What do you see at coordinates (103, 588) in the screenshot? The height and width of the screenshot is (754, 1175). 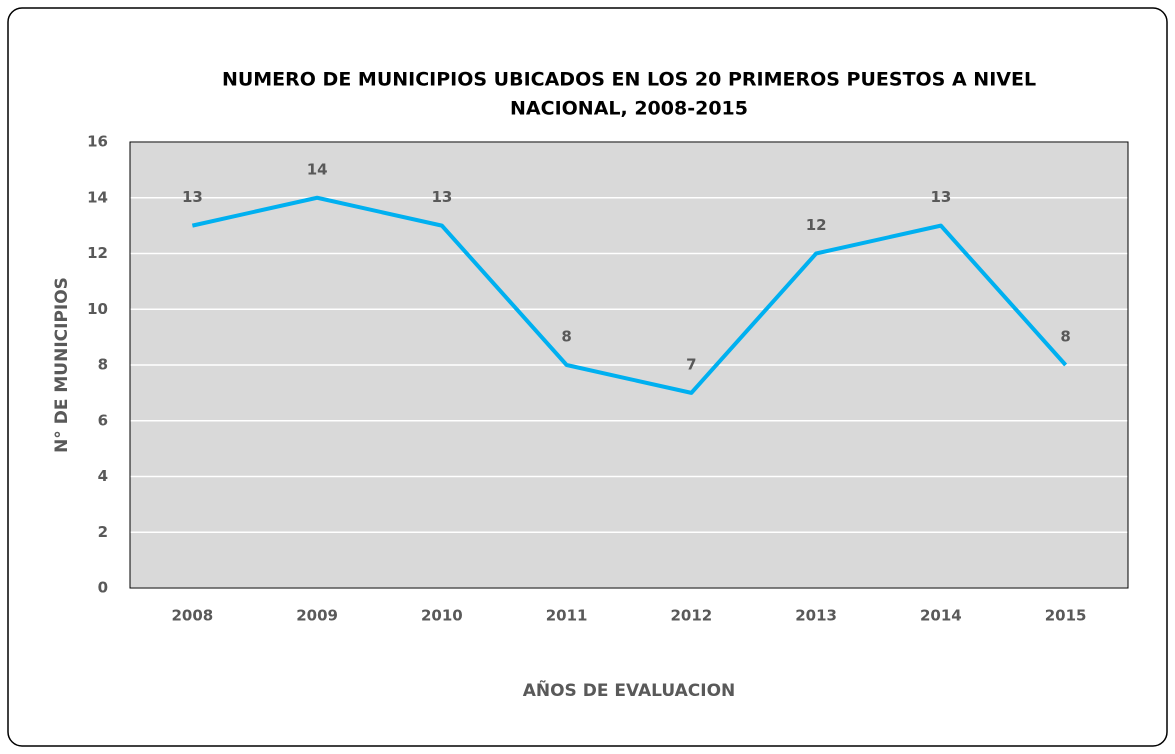 I see `y-tick-label: 0` at bounding box center [103, 588].